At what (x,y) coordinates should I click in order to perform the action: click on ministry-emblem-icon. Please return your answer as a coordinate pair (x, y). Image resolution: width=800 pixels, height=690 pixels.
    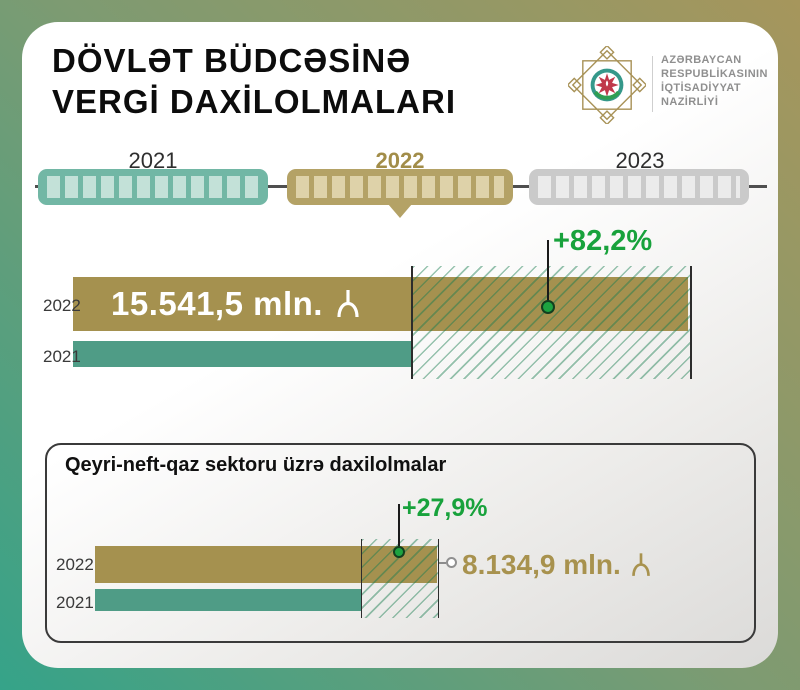
    Looking at the image, I should click on (607, 85).